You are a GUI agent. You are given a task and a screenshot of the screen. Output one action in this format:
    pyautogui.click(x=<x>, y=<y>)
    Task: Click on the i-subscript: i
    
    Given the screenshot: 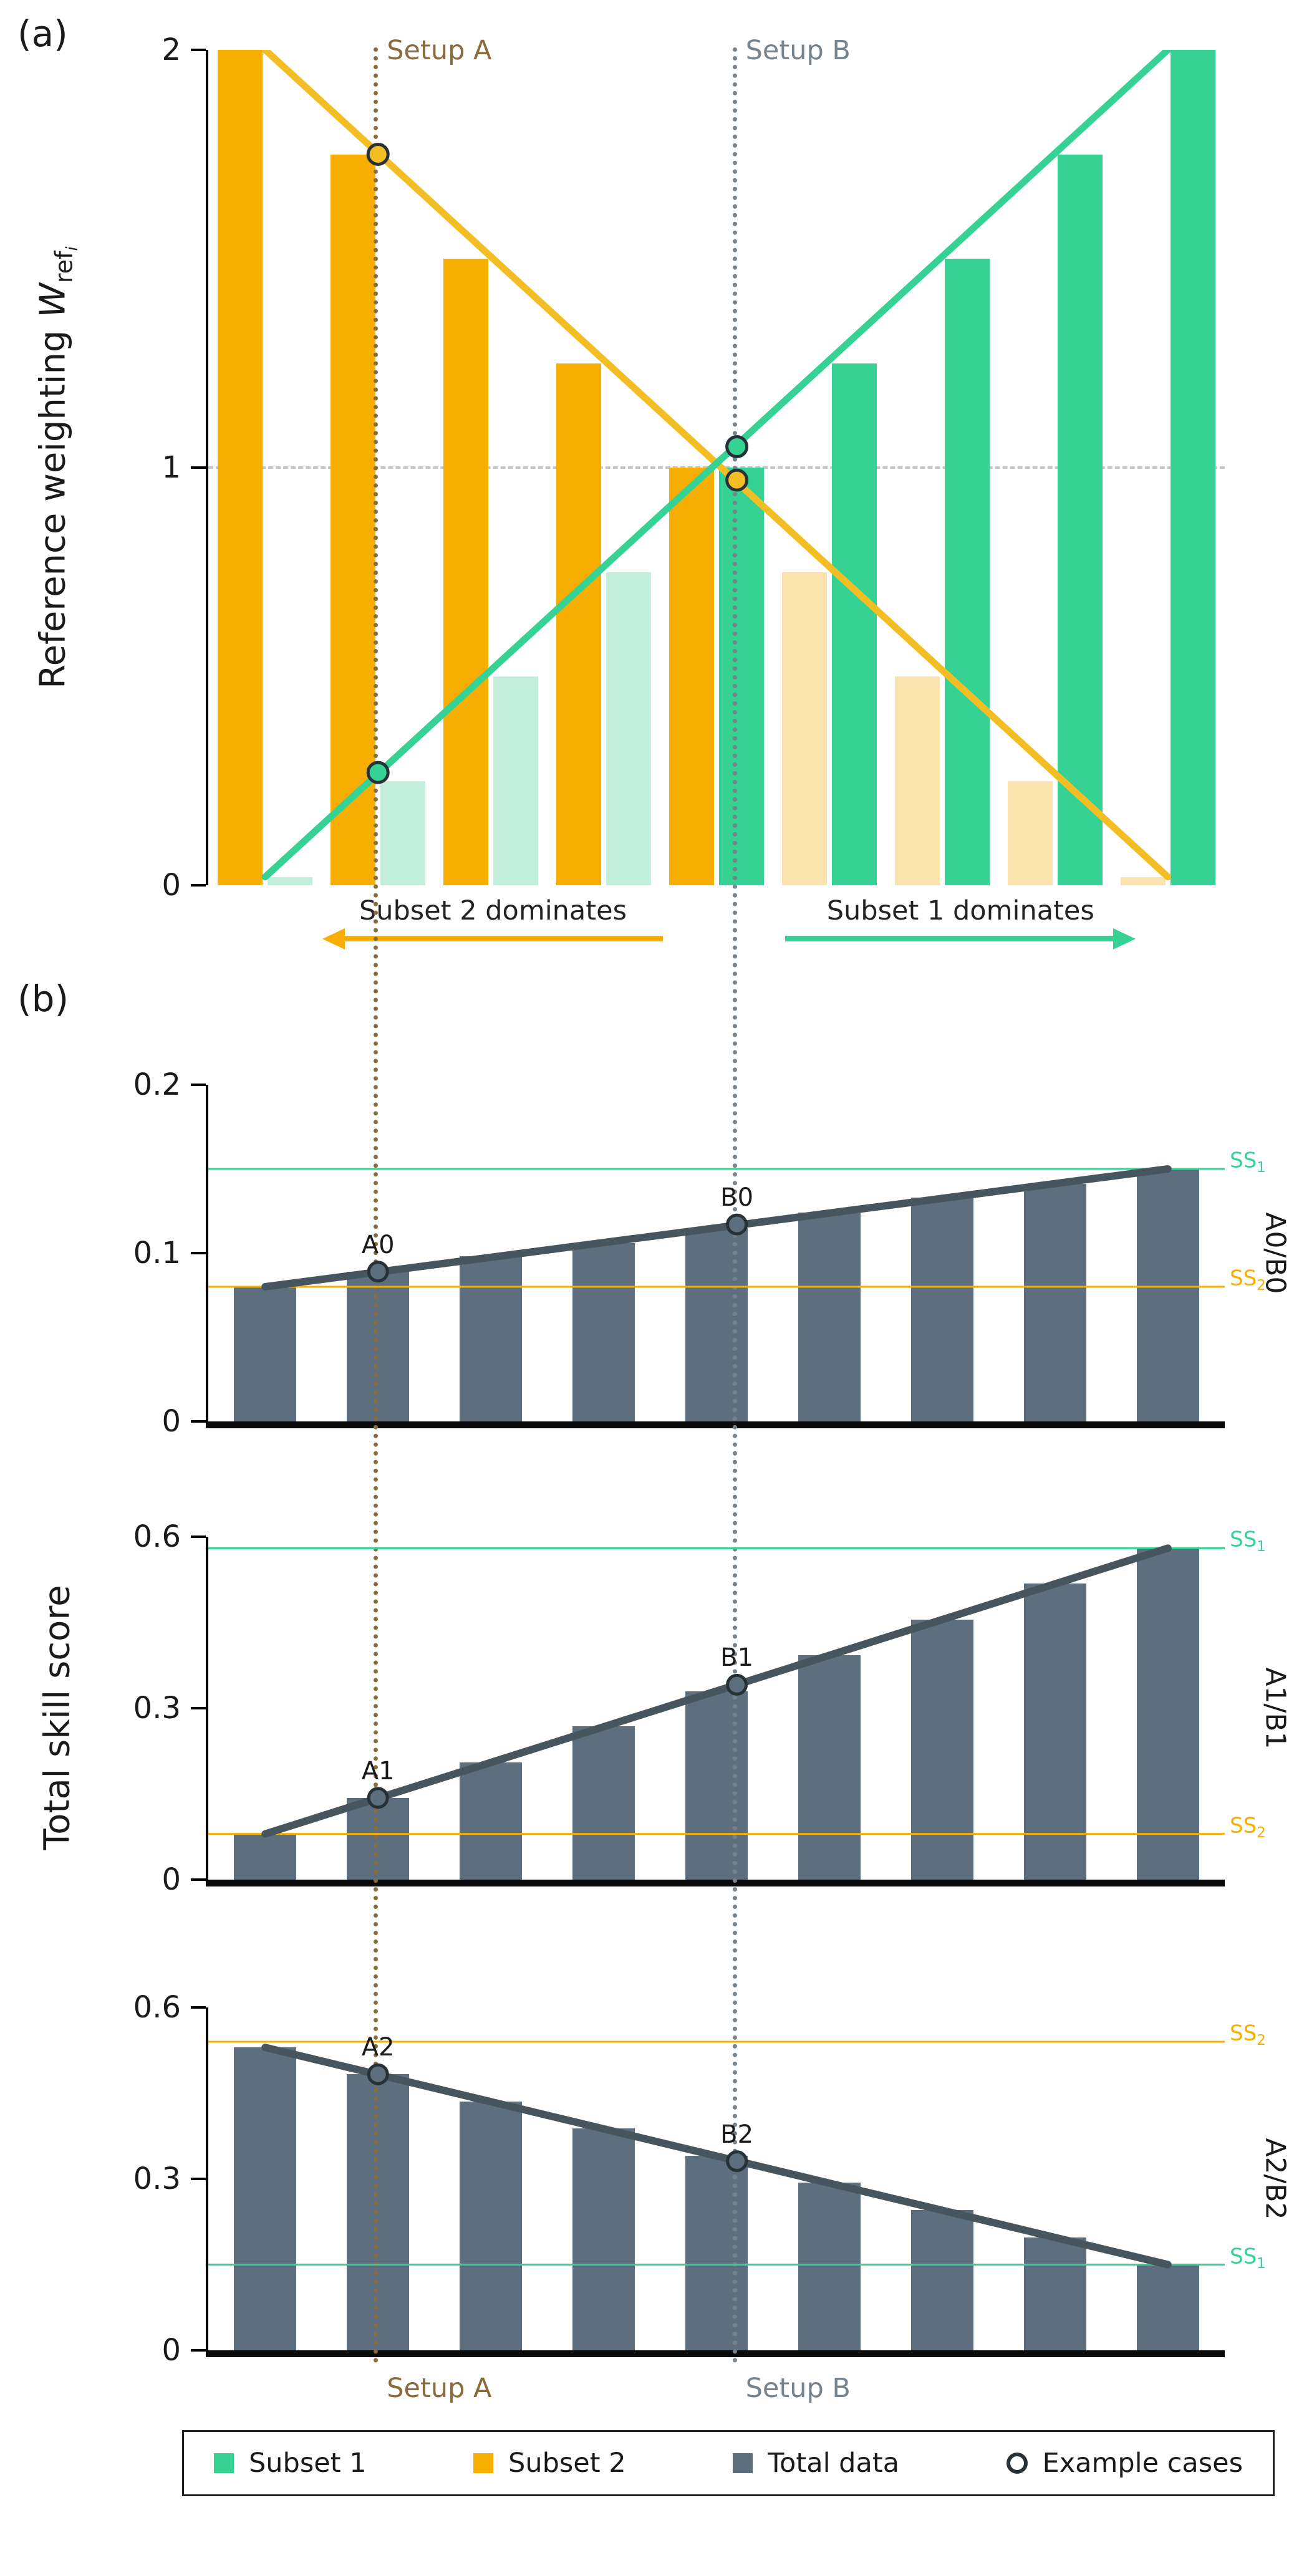 What is the action you would take?
    pyautogui.click(x=72, y=248)
    